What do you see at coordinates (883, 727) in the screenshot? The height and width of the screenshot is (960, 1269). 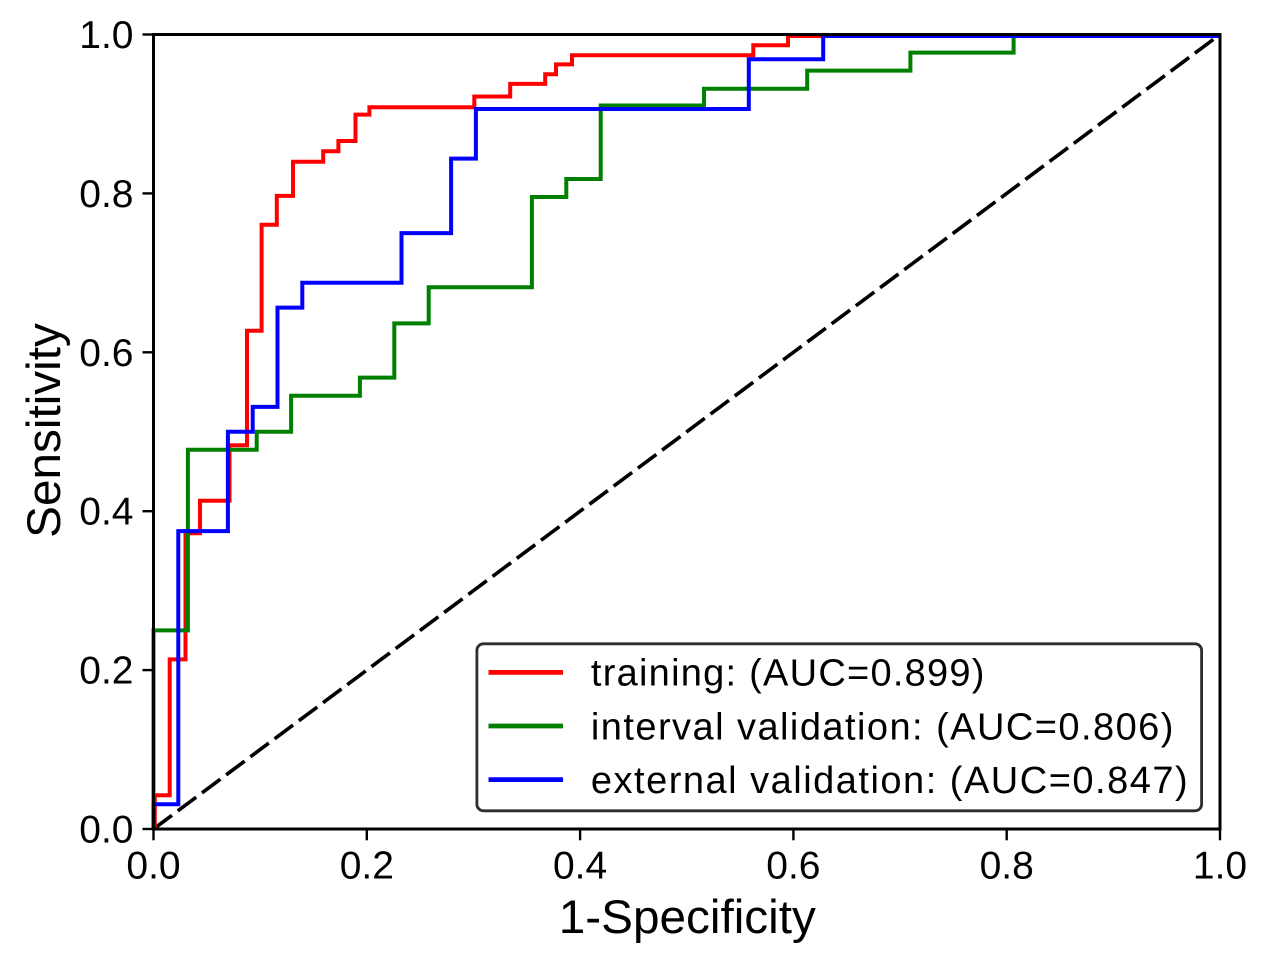 I see `svg-text:interval validation: (AUC=0.80: interval validation: (AUC=0.806)` at bounding box center [883, 727].